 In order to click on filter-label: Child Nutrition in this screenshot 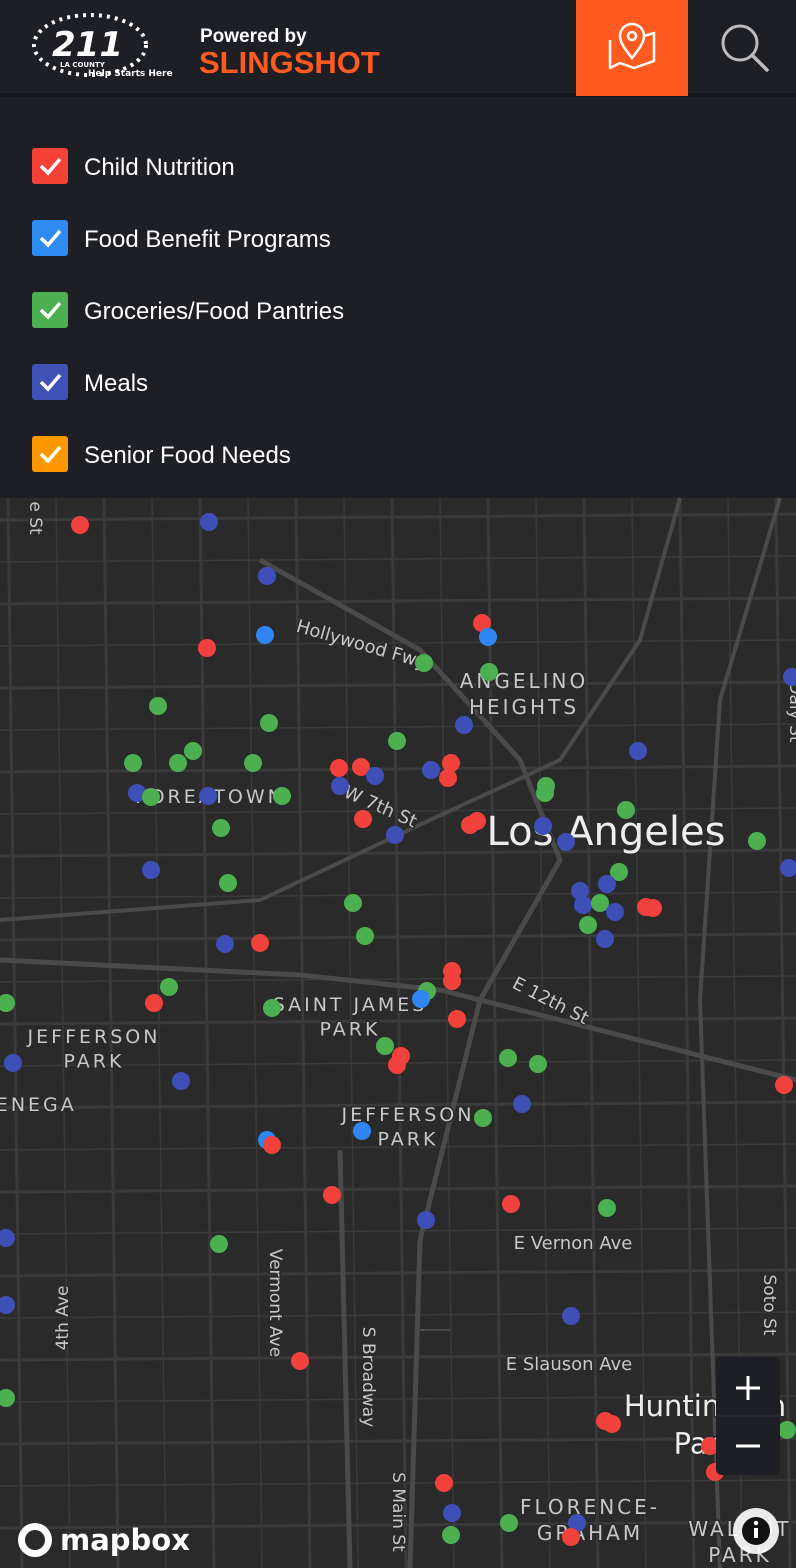, I will do `click(159, 167)`.